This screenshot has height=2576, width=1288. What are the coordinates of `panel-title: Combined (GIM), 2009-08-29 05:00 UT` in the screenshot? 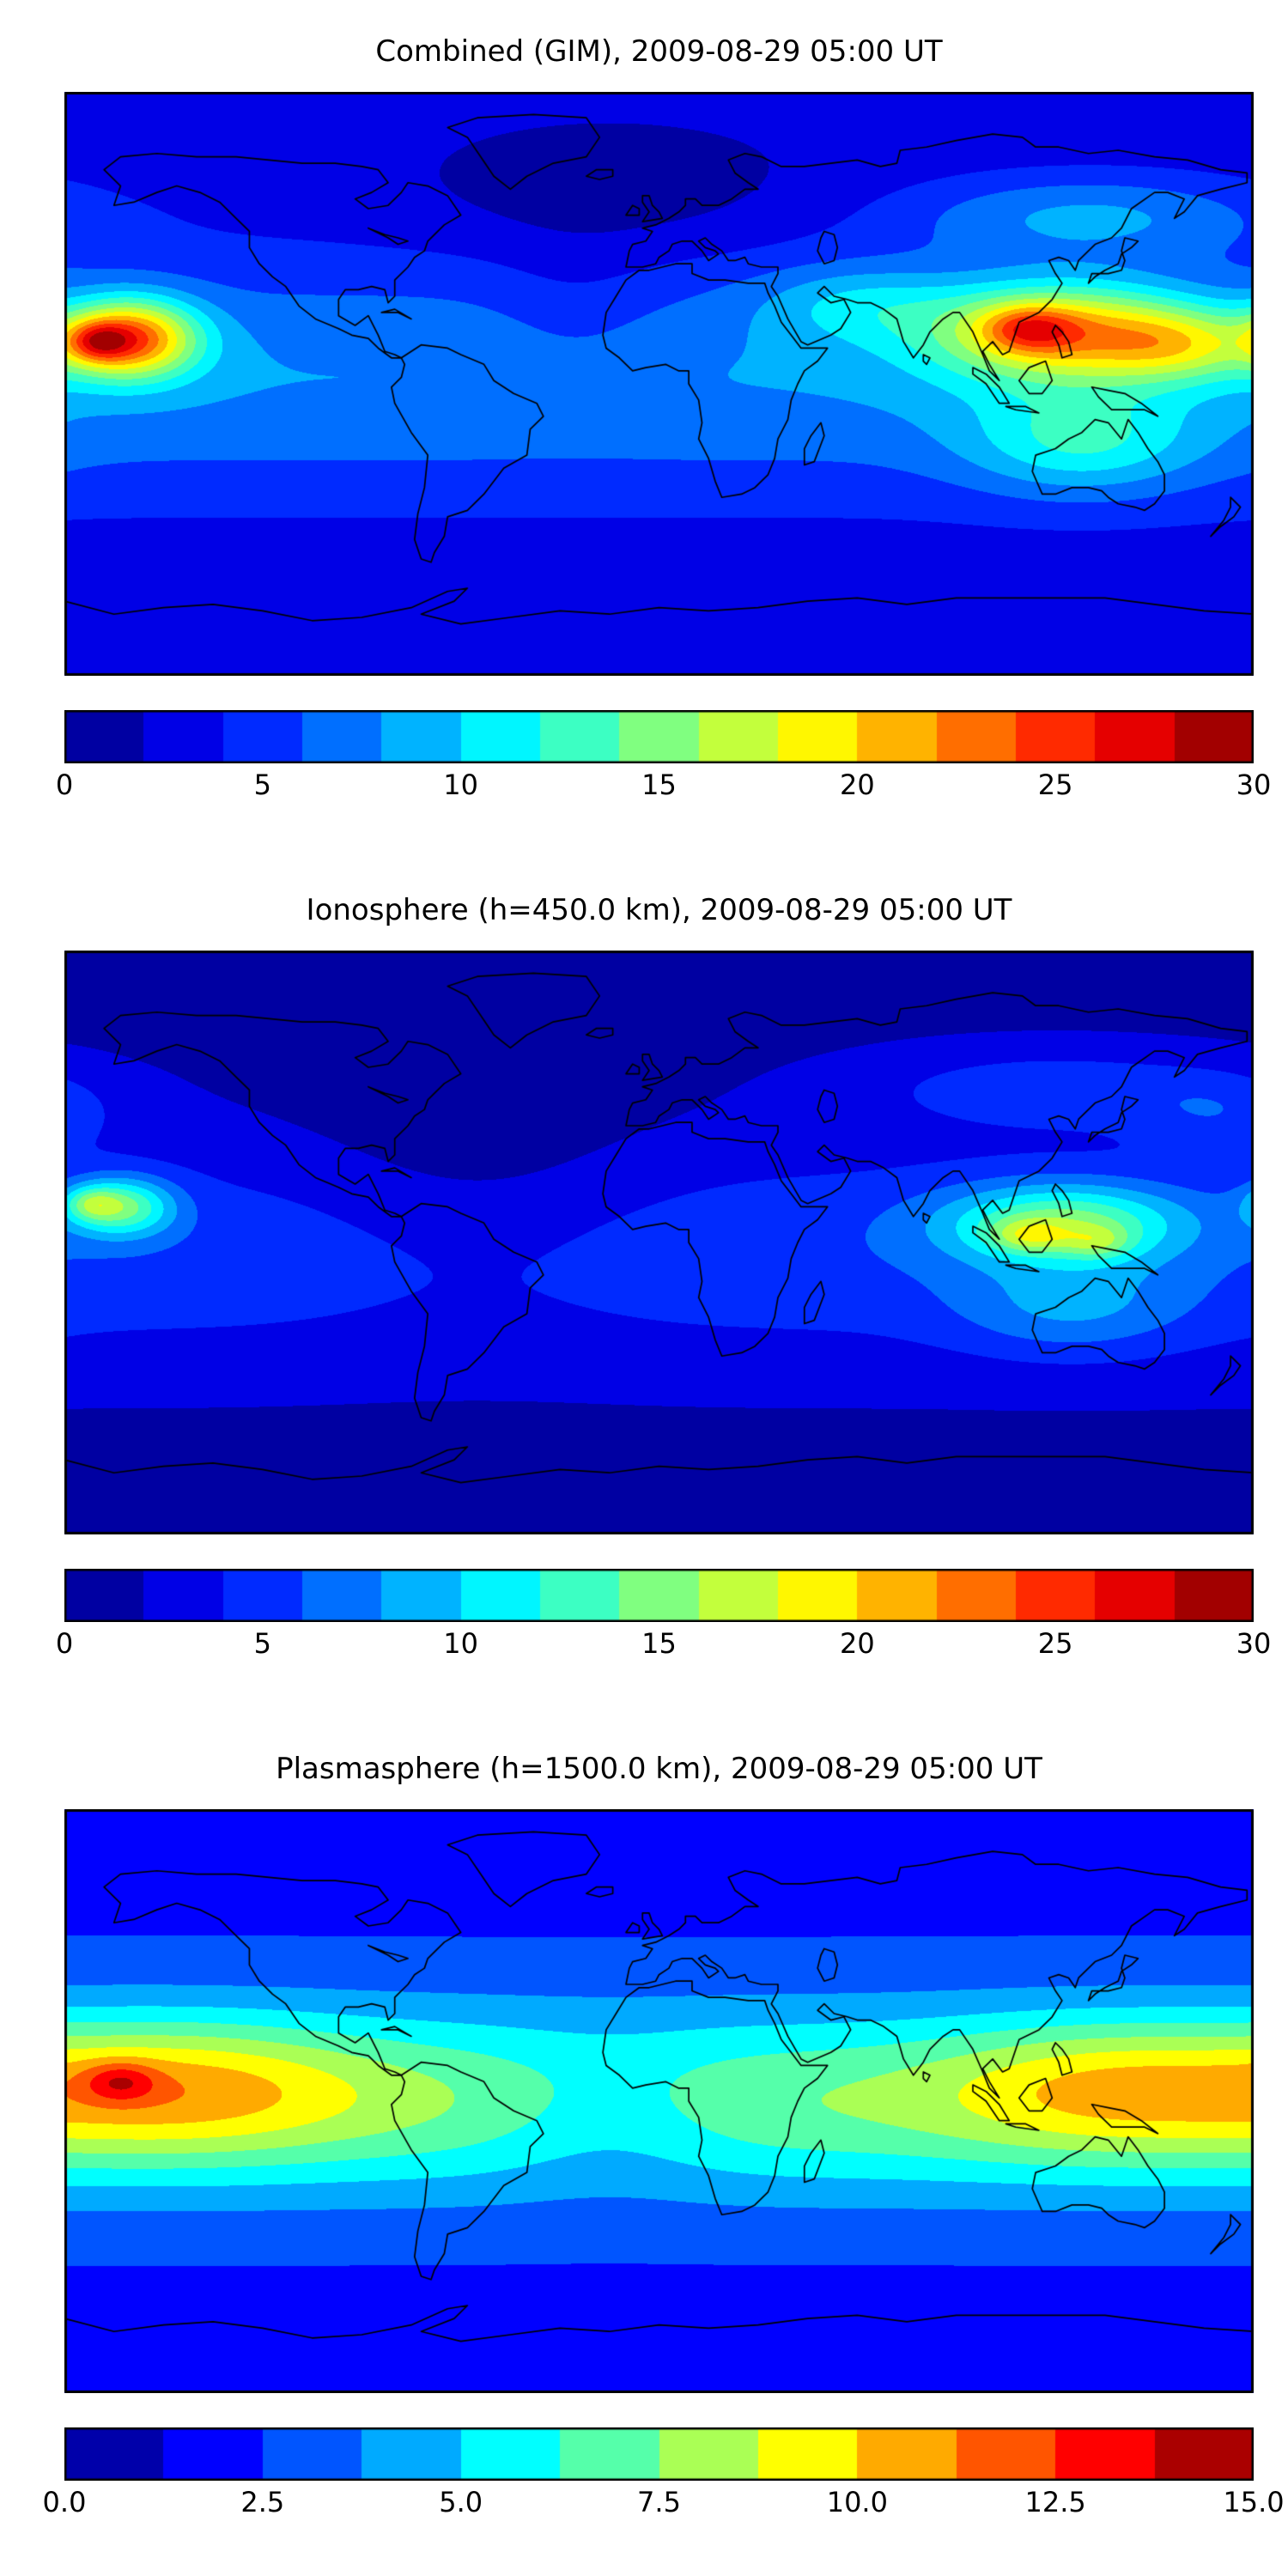 It's located at (659, 52).